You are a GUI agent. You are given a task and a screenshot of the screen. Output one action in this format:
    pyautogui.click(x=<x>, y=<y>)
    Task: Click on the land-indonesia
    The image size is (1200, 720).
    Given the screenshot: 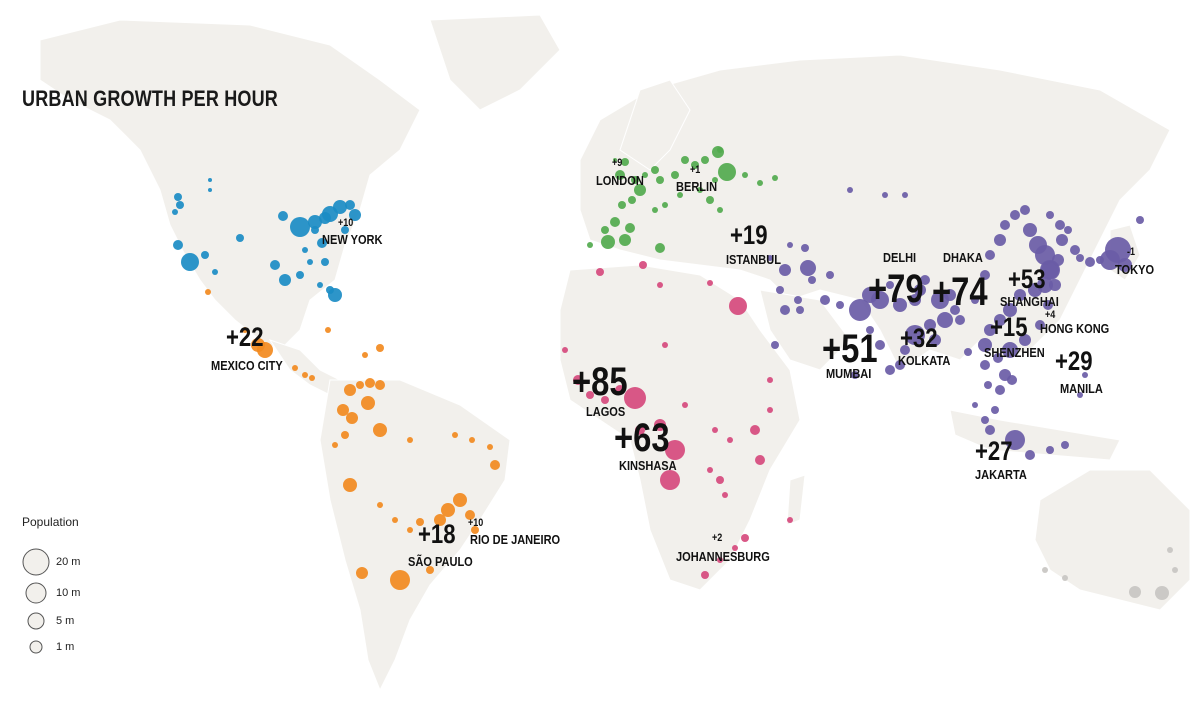 What is the action you would take?
    pyautogui.click(x=1035, y=435)
    